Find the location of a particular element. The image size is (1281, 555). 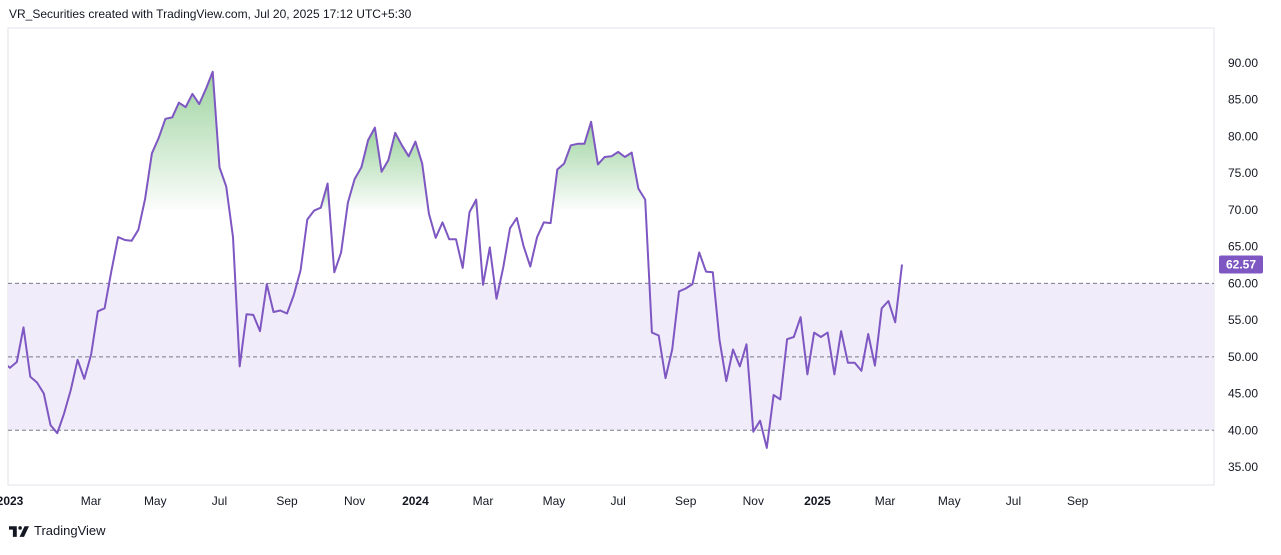

footer-brand: TradingView is located at coordinates (57, 530).